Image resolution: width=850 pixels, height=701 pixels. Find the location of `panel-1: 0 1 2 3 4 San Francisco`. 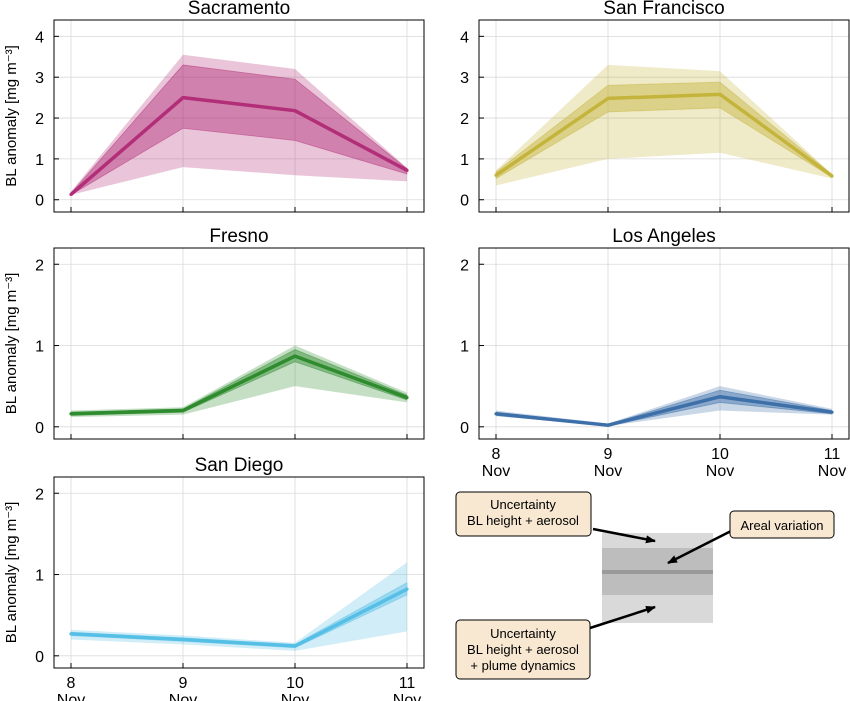

panel-1: 0 1 2 3 4 San Francisco is located at coordinates (655, 106).